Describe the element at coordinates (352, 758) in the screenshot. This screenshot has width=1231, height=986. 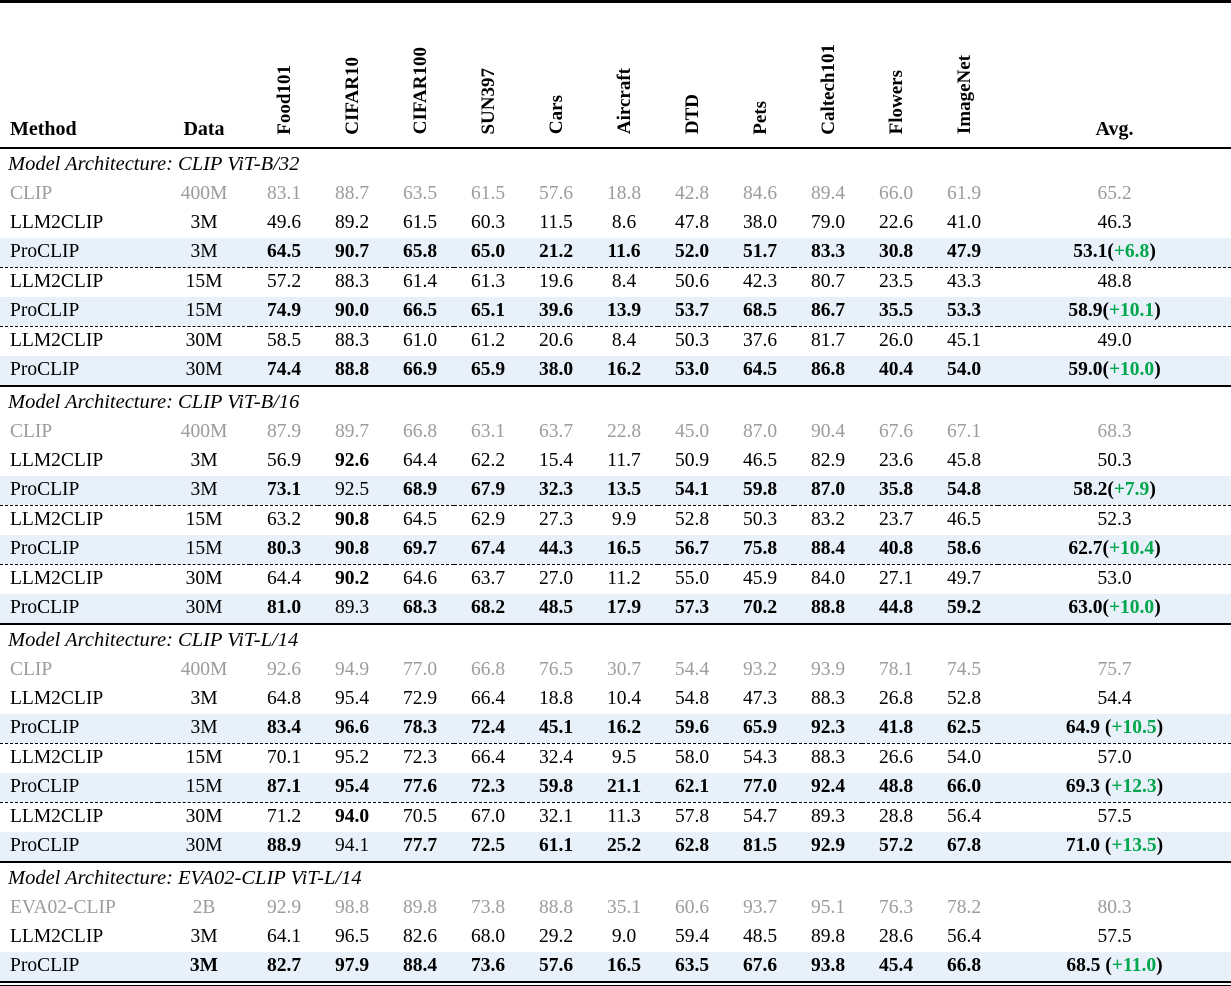
I see `cell-cifar10: 95.2` at that location.